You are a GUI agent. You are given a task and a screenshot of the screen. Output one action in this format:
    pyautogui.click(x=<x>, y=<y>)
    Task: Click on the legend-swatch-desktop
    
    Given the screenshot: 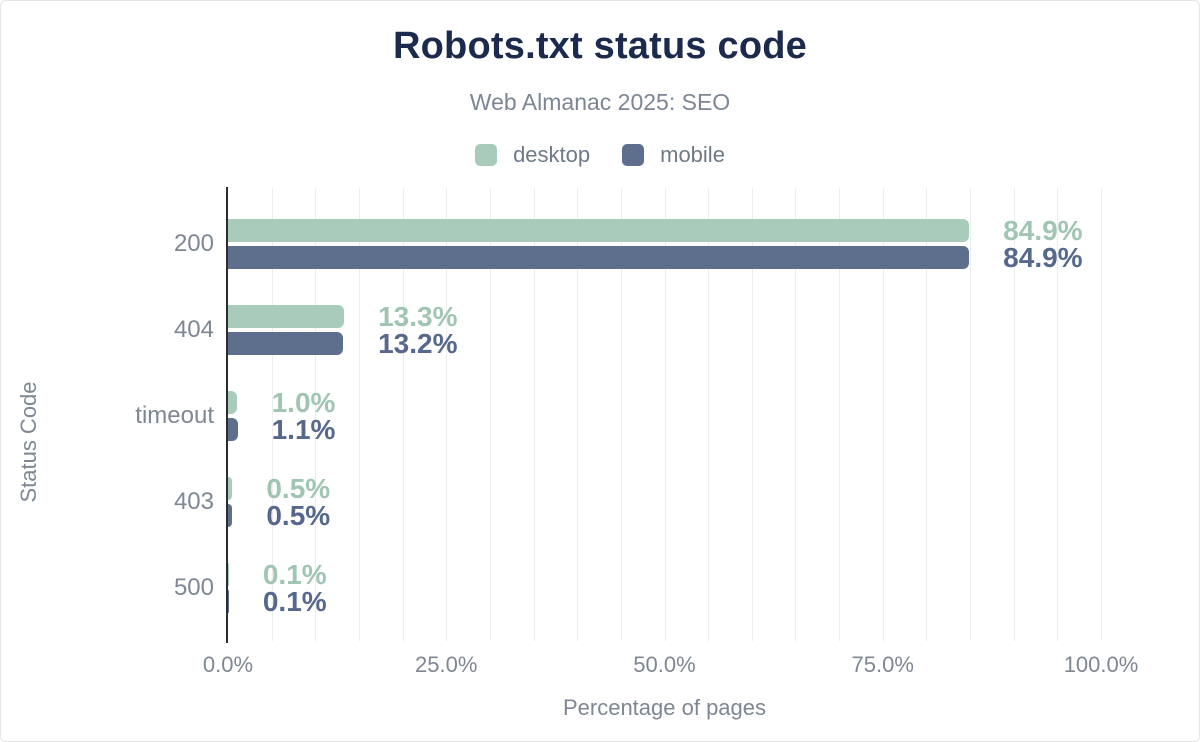 What is the action you would take?
    pyautogui.click(x=486, y=155)
    